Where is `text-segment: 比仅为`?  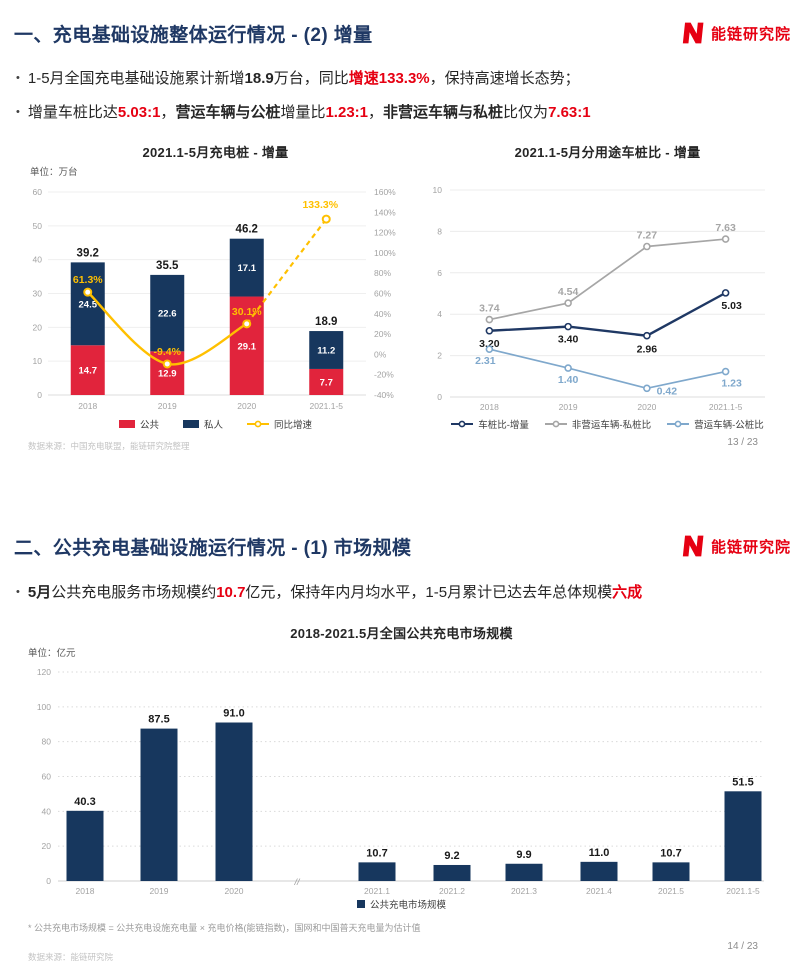 text-segment: 比仅为 is located at coordinates (526, 112).